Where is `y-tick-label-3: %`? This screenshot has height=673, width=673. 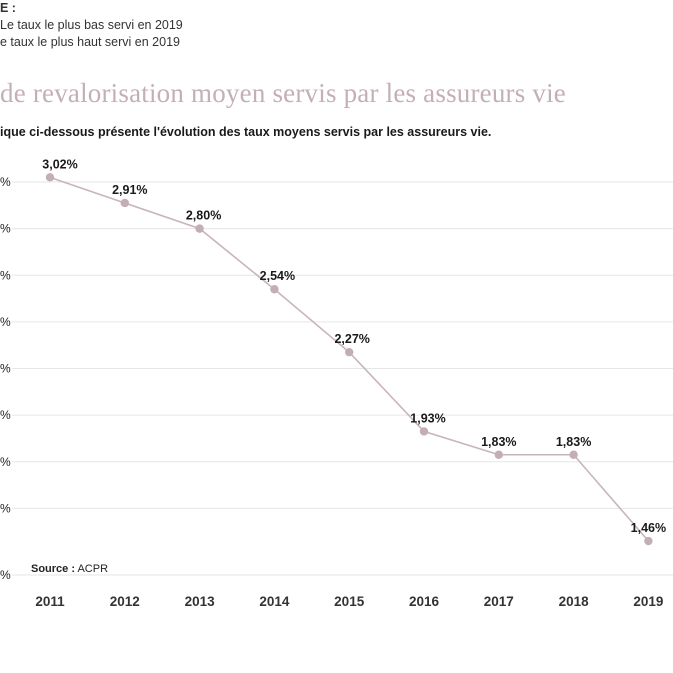
y-tick-label-3: % is located at coordinates (5, 415).